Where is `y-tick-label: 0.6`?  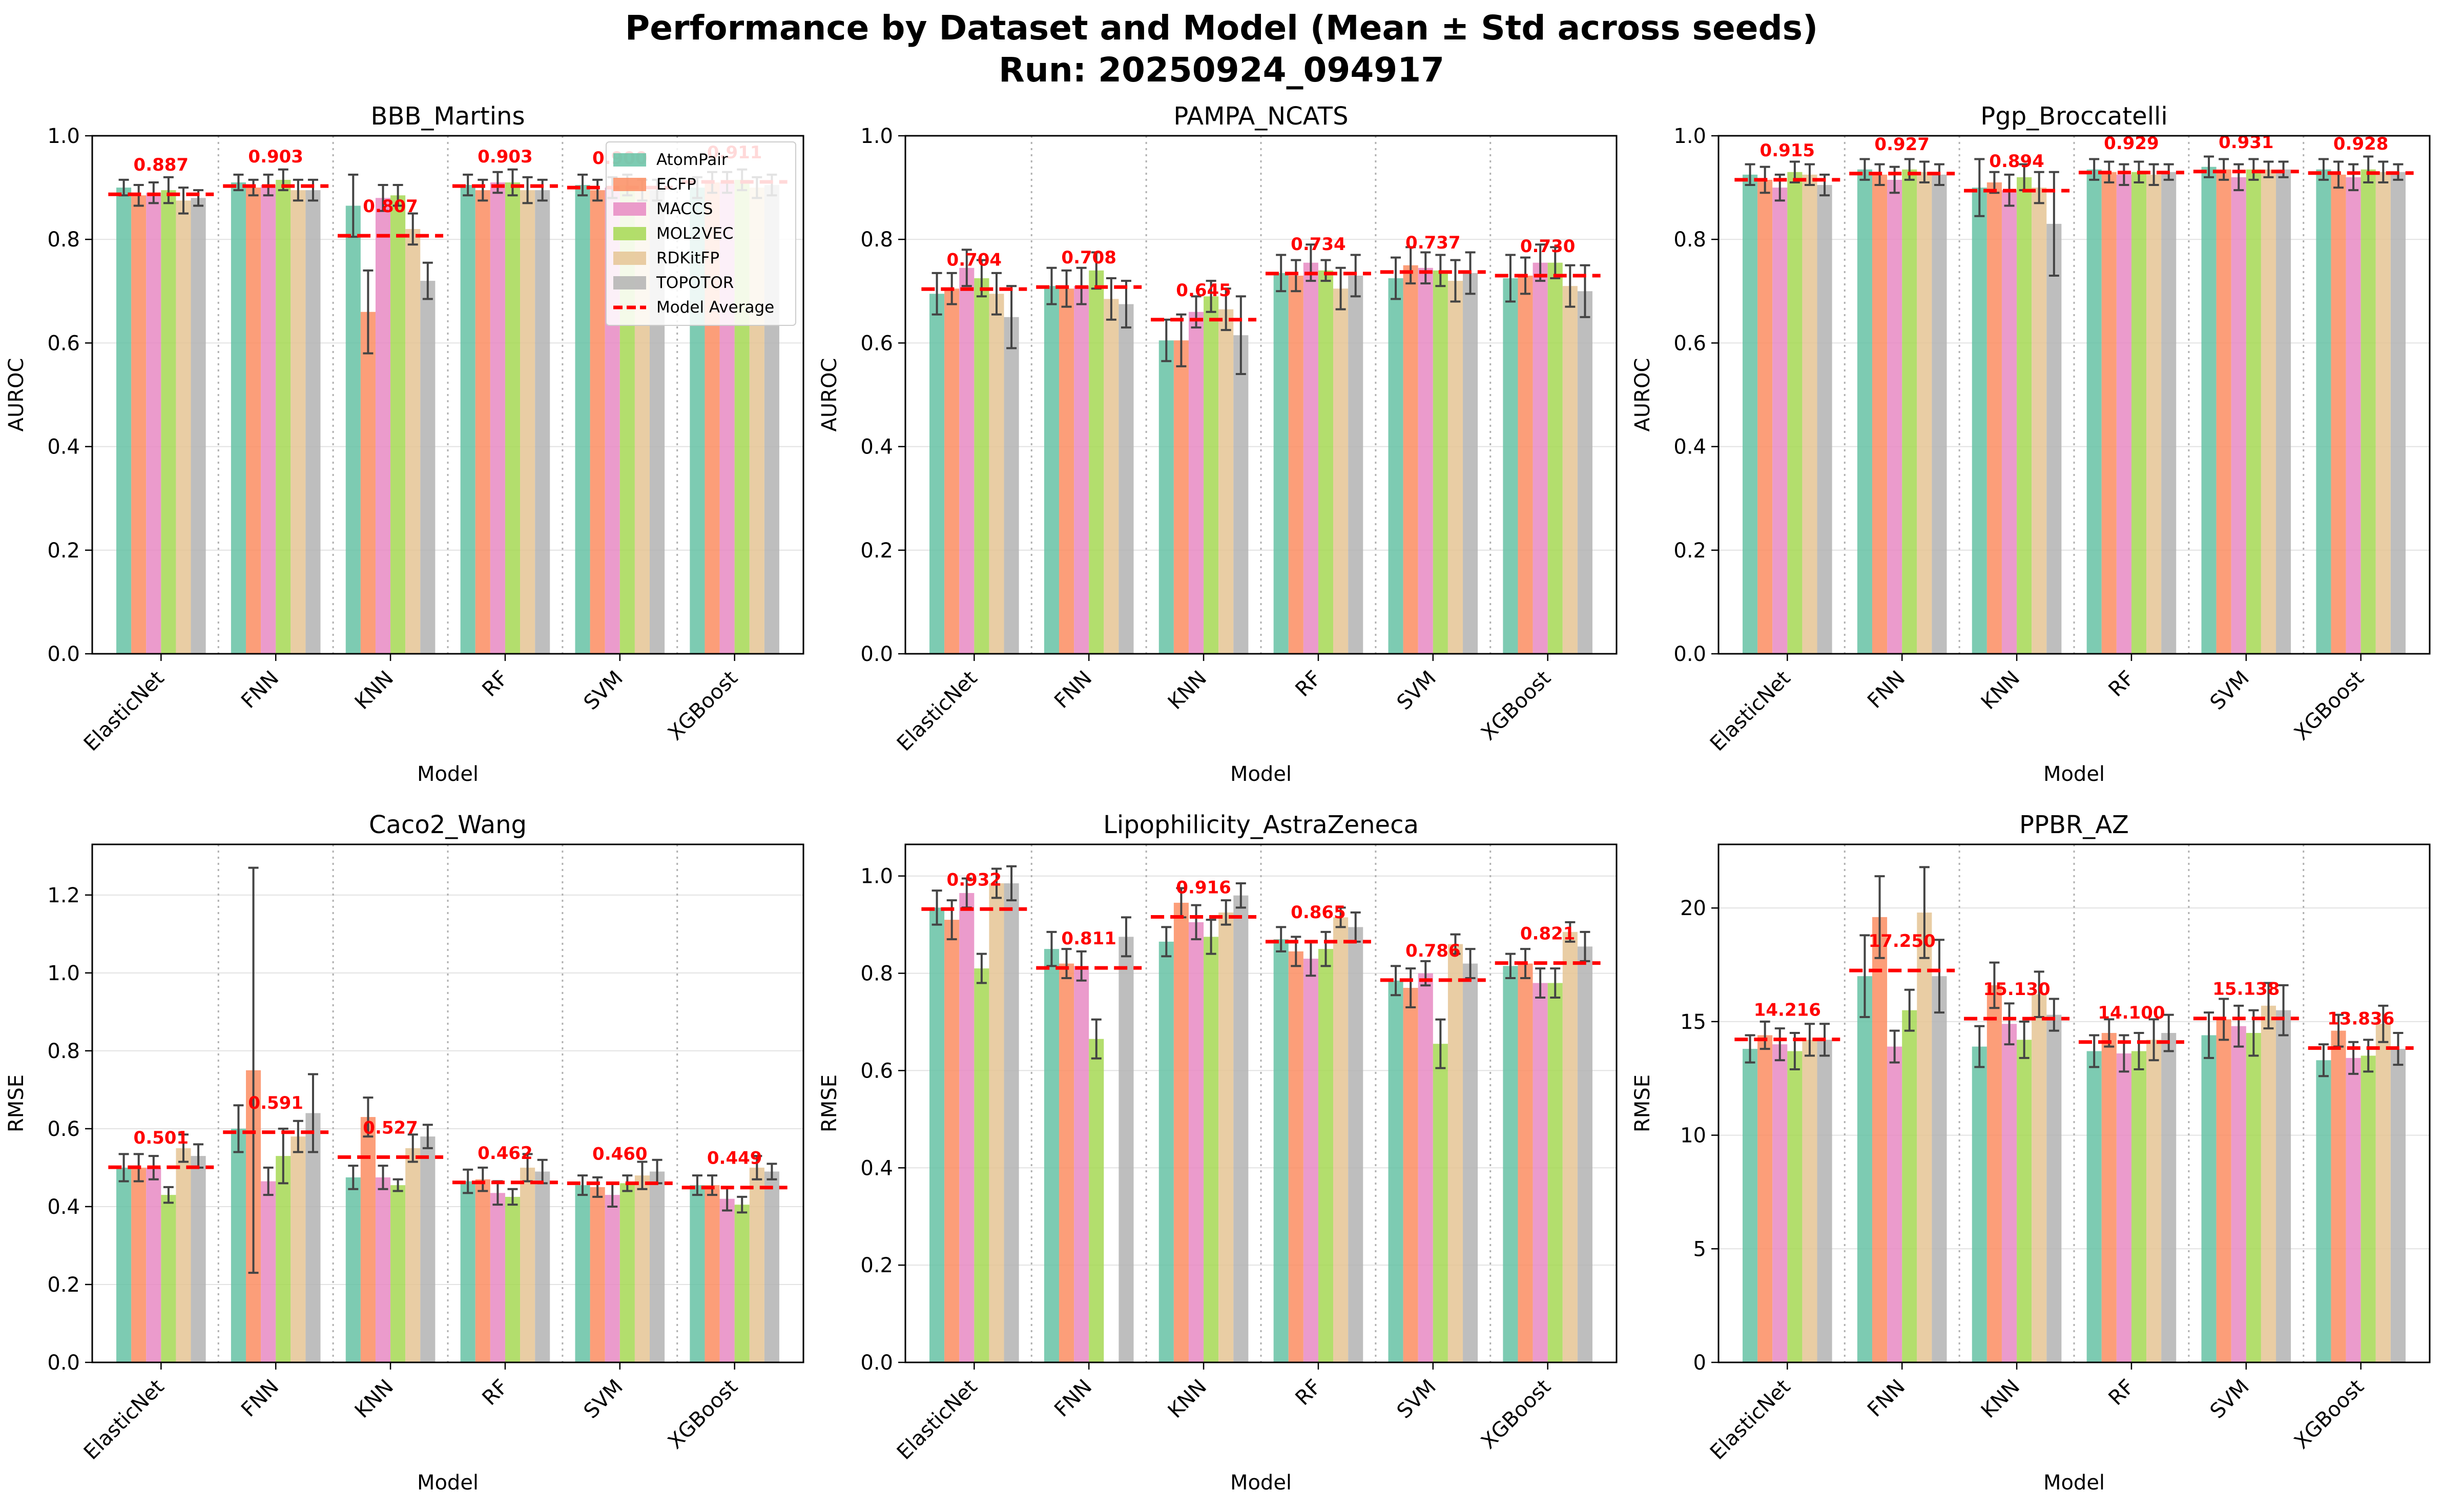
y-tick-label: 0.6 is located at coordinates (64, 343).